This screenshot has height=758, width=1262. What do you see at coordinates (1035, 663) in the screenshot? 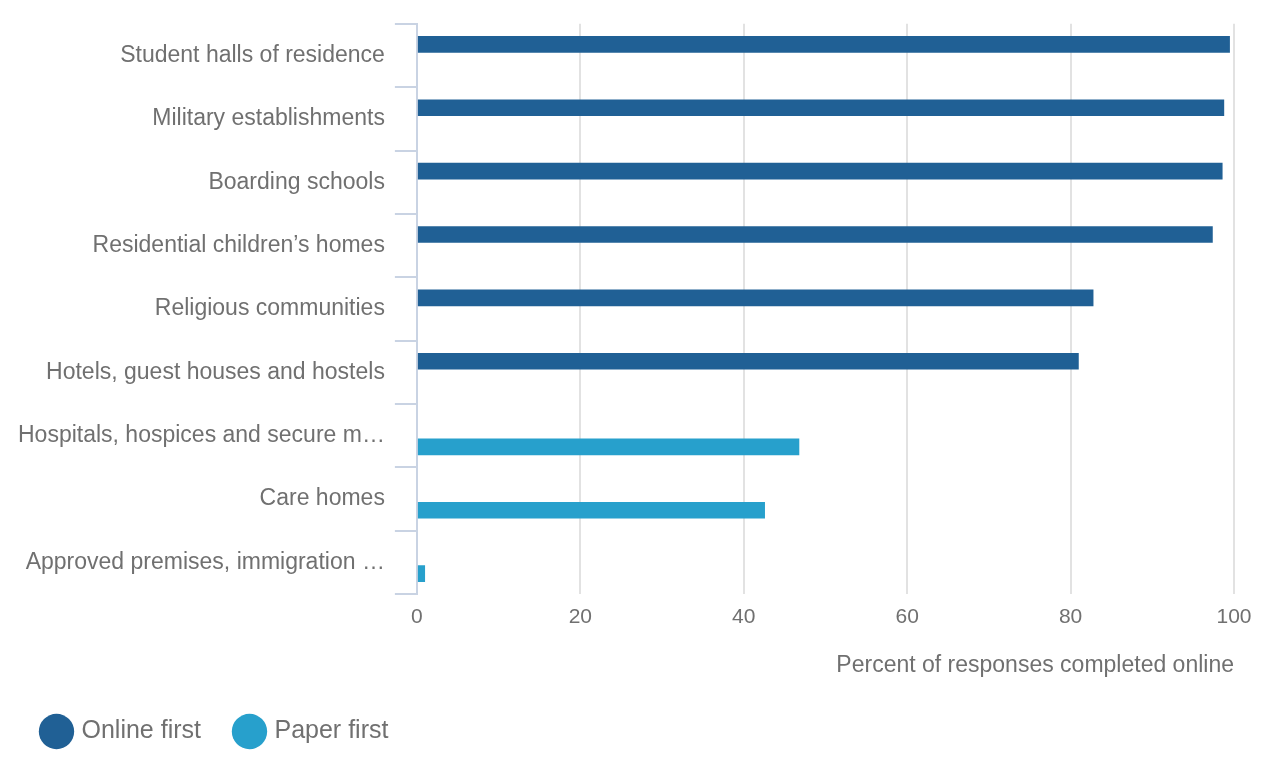
I see `x-axis-title: Percent of responses completed online` at bounding box center [1035, 663].